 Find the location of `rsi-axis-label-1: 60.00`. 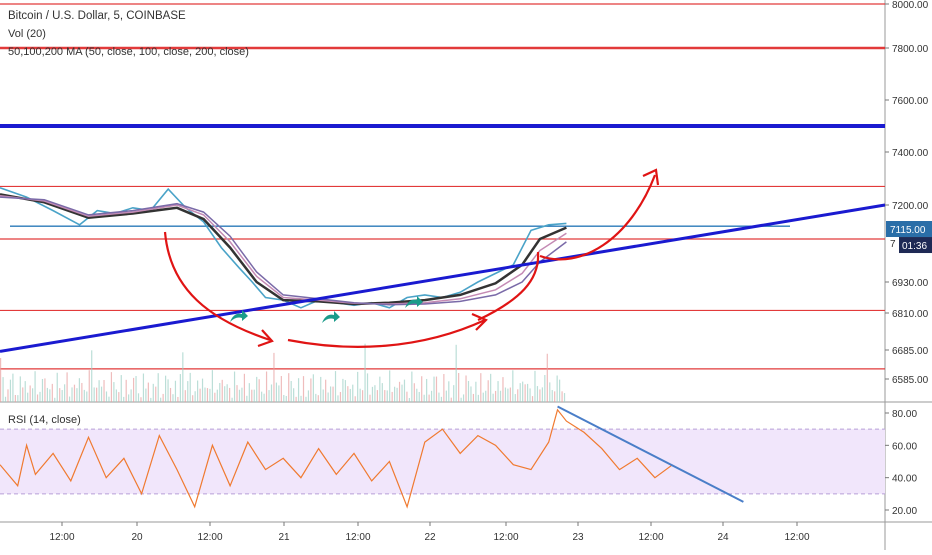

rsi-axis-label-1: 60.00 is located at coordinates (904, 446).